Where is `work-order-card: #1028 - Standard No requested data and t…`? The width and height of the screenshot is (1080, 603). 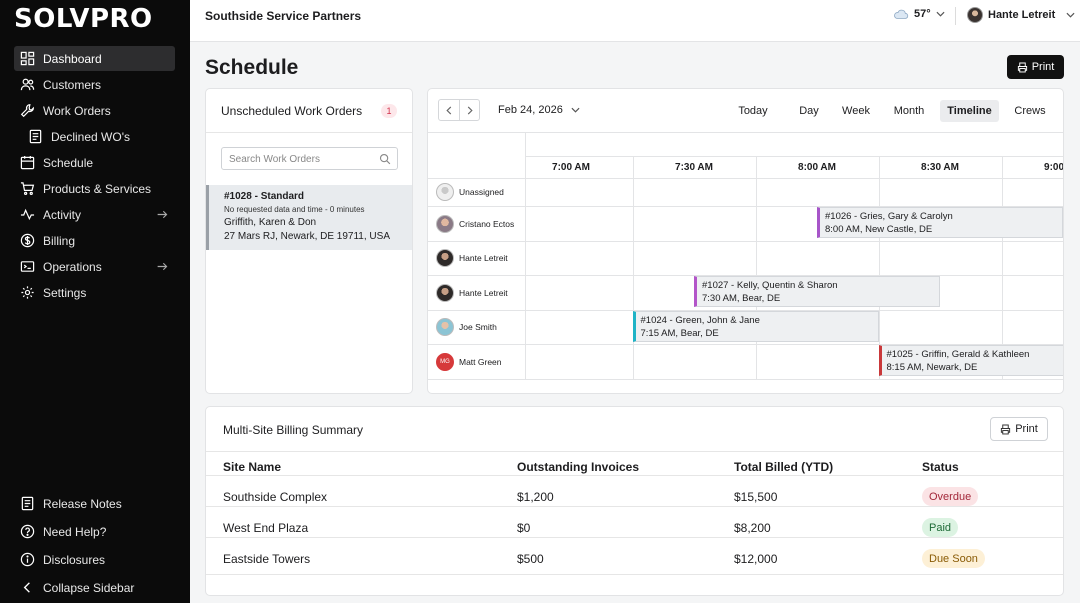
work-order-card: #1028 - Standard No requested data and t… is located at coordinates (309, 217).